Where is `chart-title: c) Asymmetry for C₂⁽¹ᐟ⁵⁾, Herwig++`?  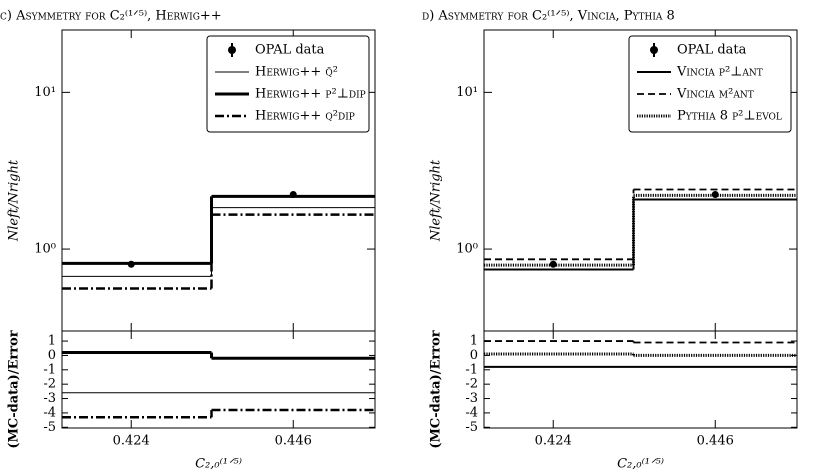
chart-title: c) Asymmetry for C₂⁽¹ᐟ⁵⁾, Herwig++ is located at coordinates (111, 16).